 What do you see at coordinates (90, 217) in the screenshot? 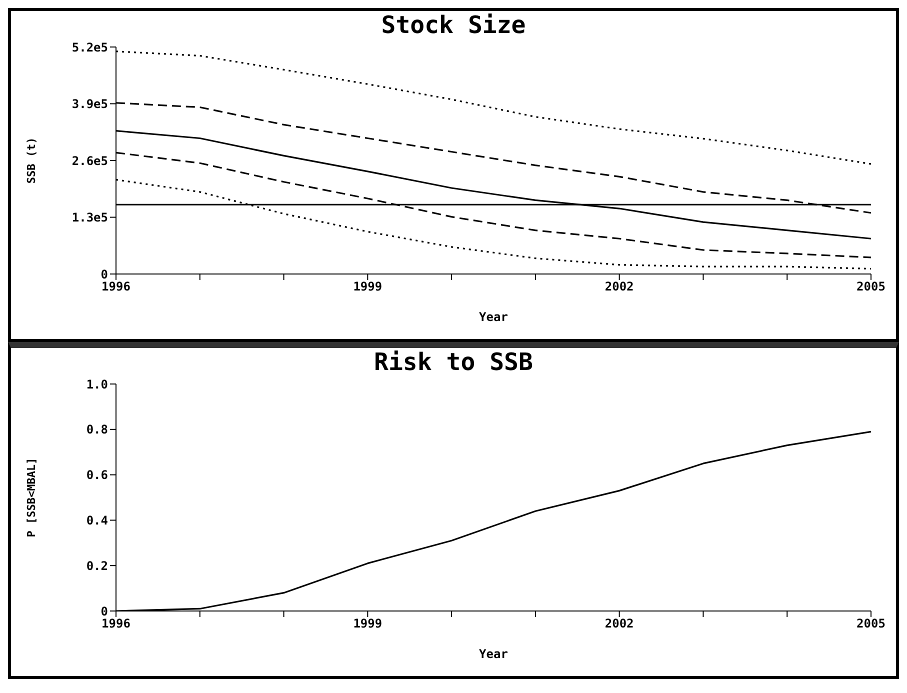
I see `y-tick-label: 1.3e5` at bounding box center [90, 217].